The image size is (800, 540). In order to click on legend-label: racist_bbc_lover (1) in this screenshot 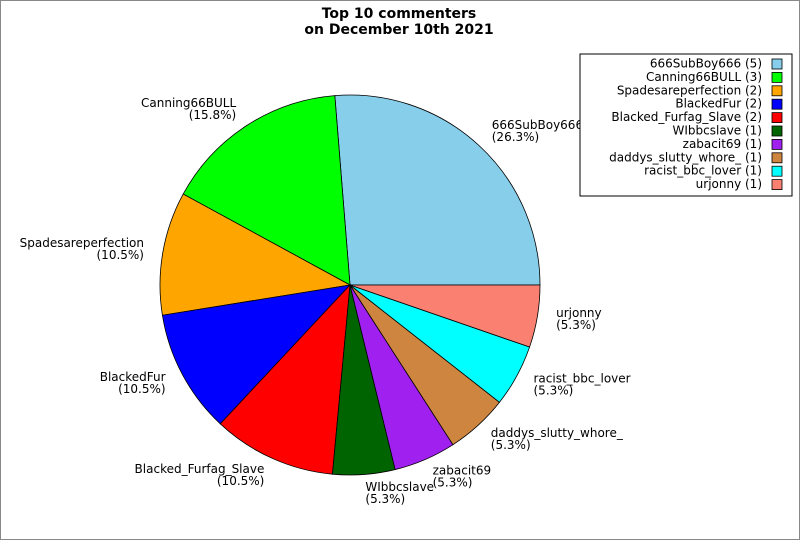, I will do `click(703, 171)`.